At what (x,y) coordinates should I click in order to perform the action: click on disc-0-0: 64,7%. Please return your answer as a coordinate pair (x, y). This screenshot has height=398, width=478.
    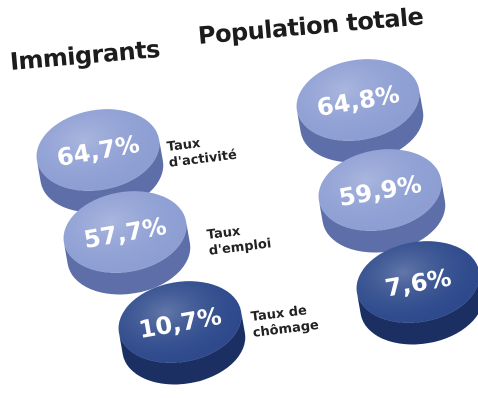
    Looking at the image, I should click on (100, 161).